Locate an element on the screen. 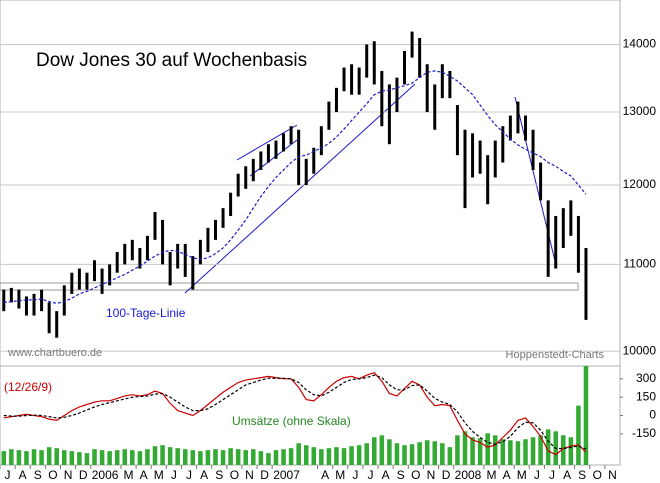 This screenshot has height=483, width=660. macd-label: (12/26/9) is located at coordinates (28, 387).